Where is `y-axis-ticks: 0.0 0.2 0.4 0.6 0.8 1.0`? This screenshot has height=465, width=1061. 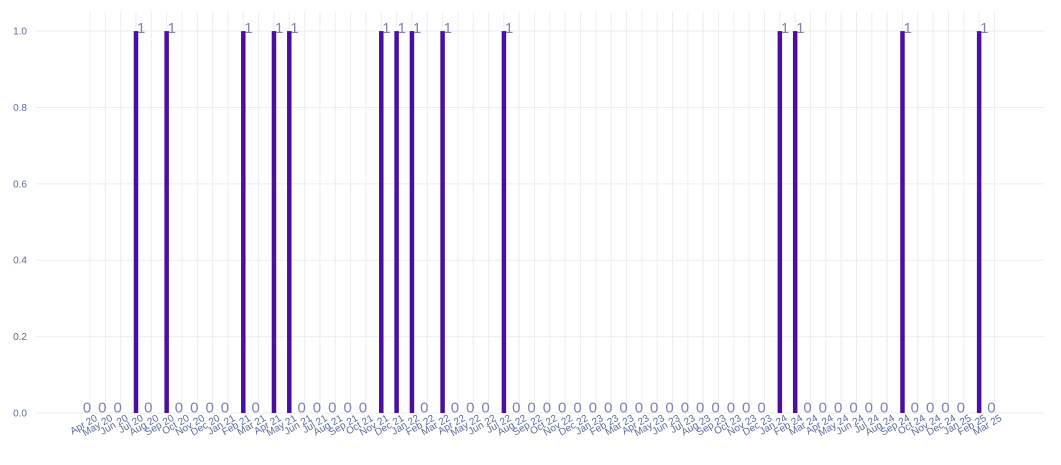
y-axis-ticks: 0.0 0.2 0.4 0.6 0.8 1.0 is located at coordinates (20, 223).